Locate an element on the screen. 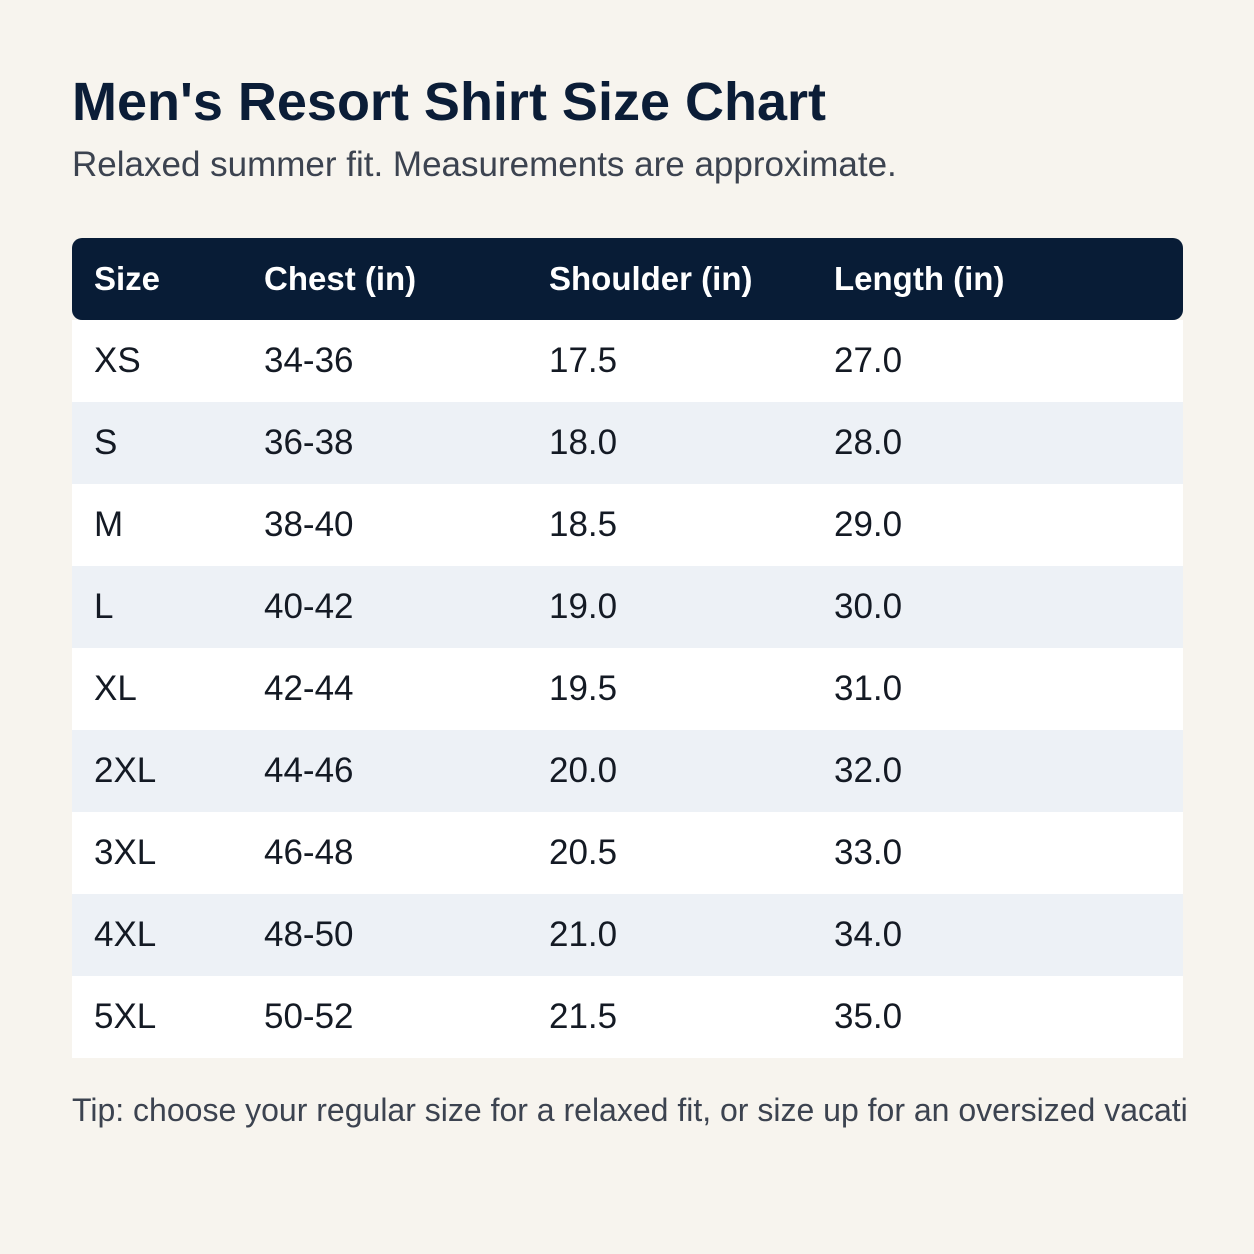  cell-size: S is located at coordinates (157, 443).